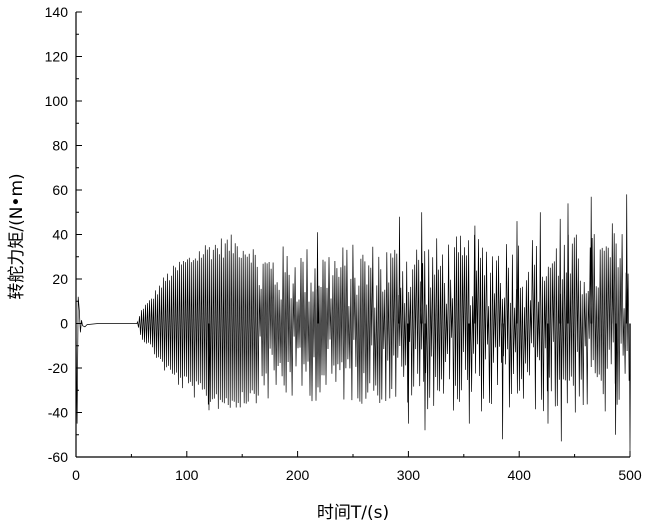 This screenshot has width=647, height=524. Describe the element at coordinates (58, 368) in the screenshot. I see `y-tick-label: -20` at that location.